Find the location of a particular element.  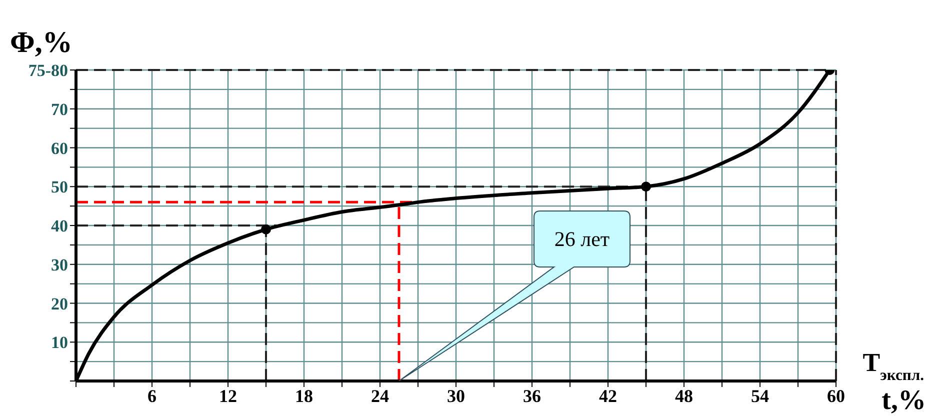

x-tick-label: 30 is located at coordinates (456, 396).